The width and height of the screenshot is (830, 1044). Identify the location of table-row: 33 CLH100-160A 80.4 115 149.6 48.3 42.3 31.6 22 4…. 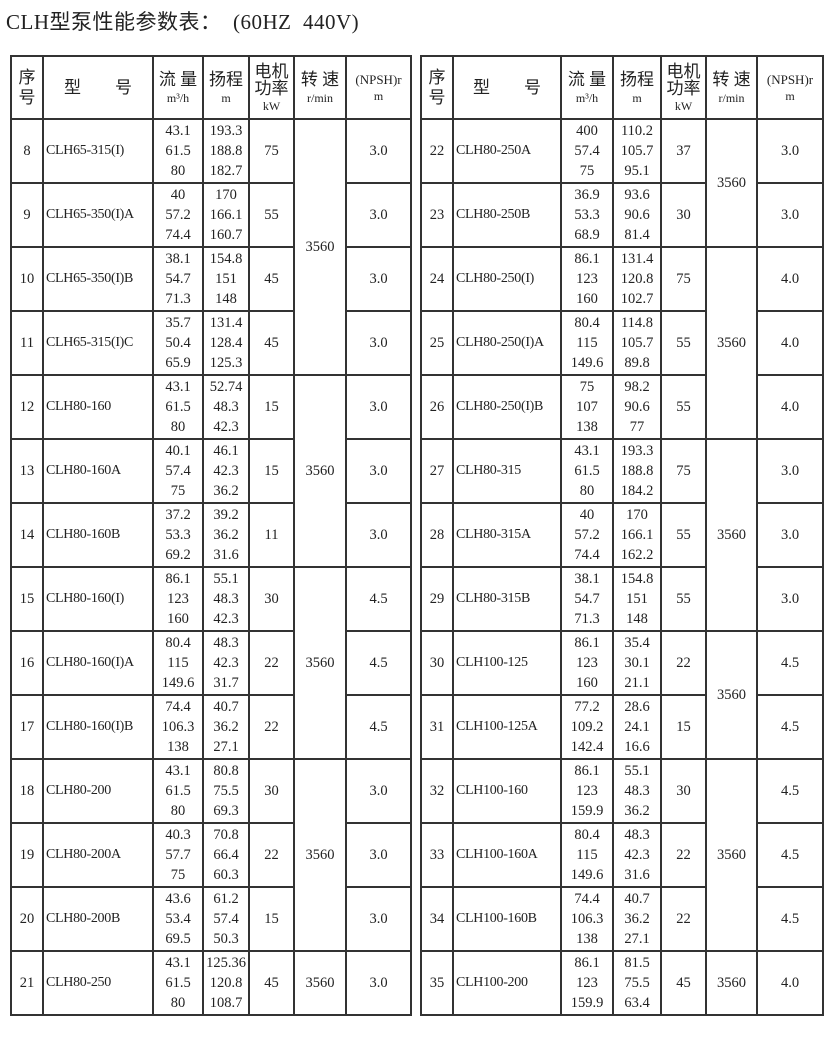
(622, 855).